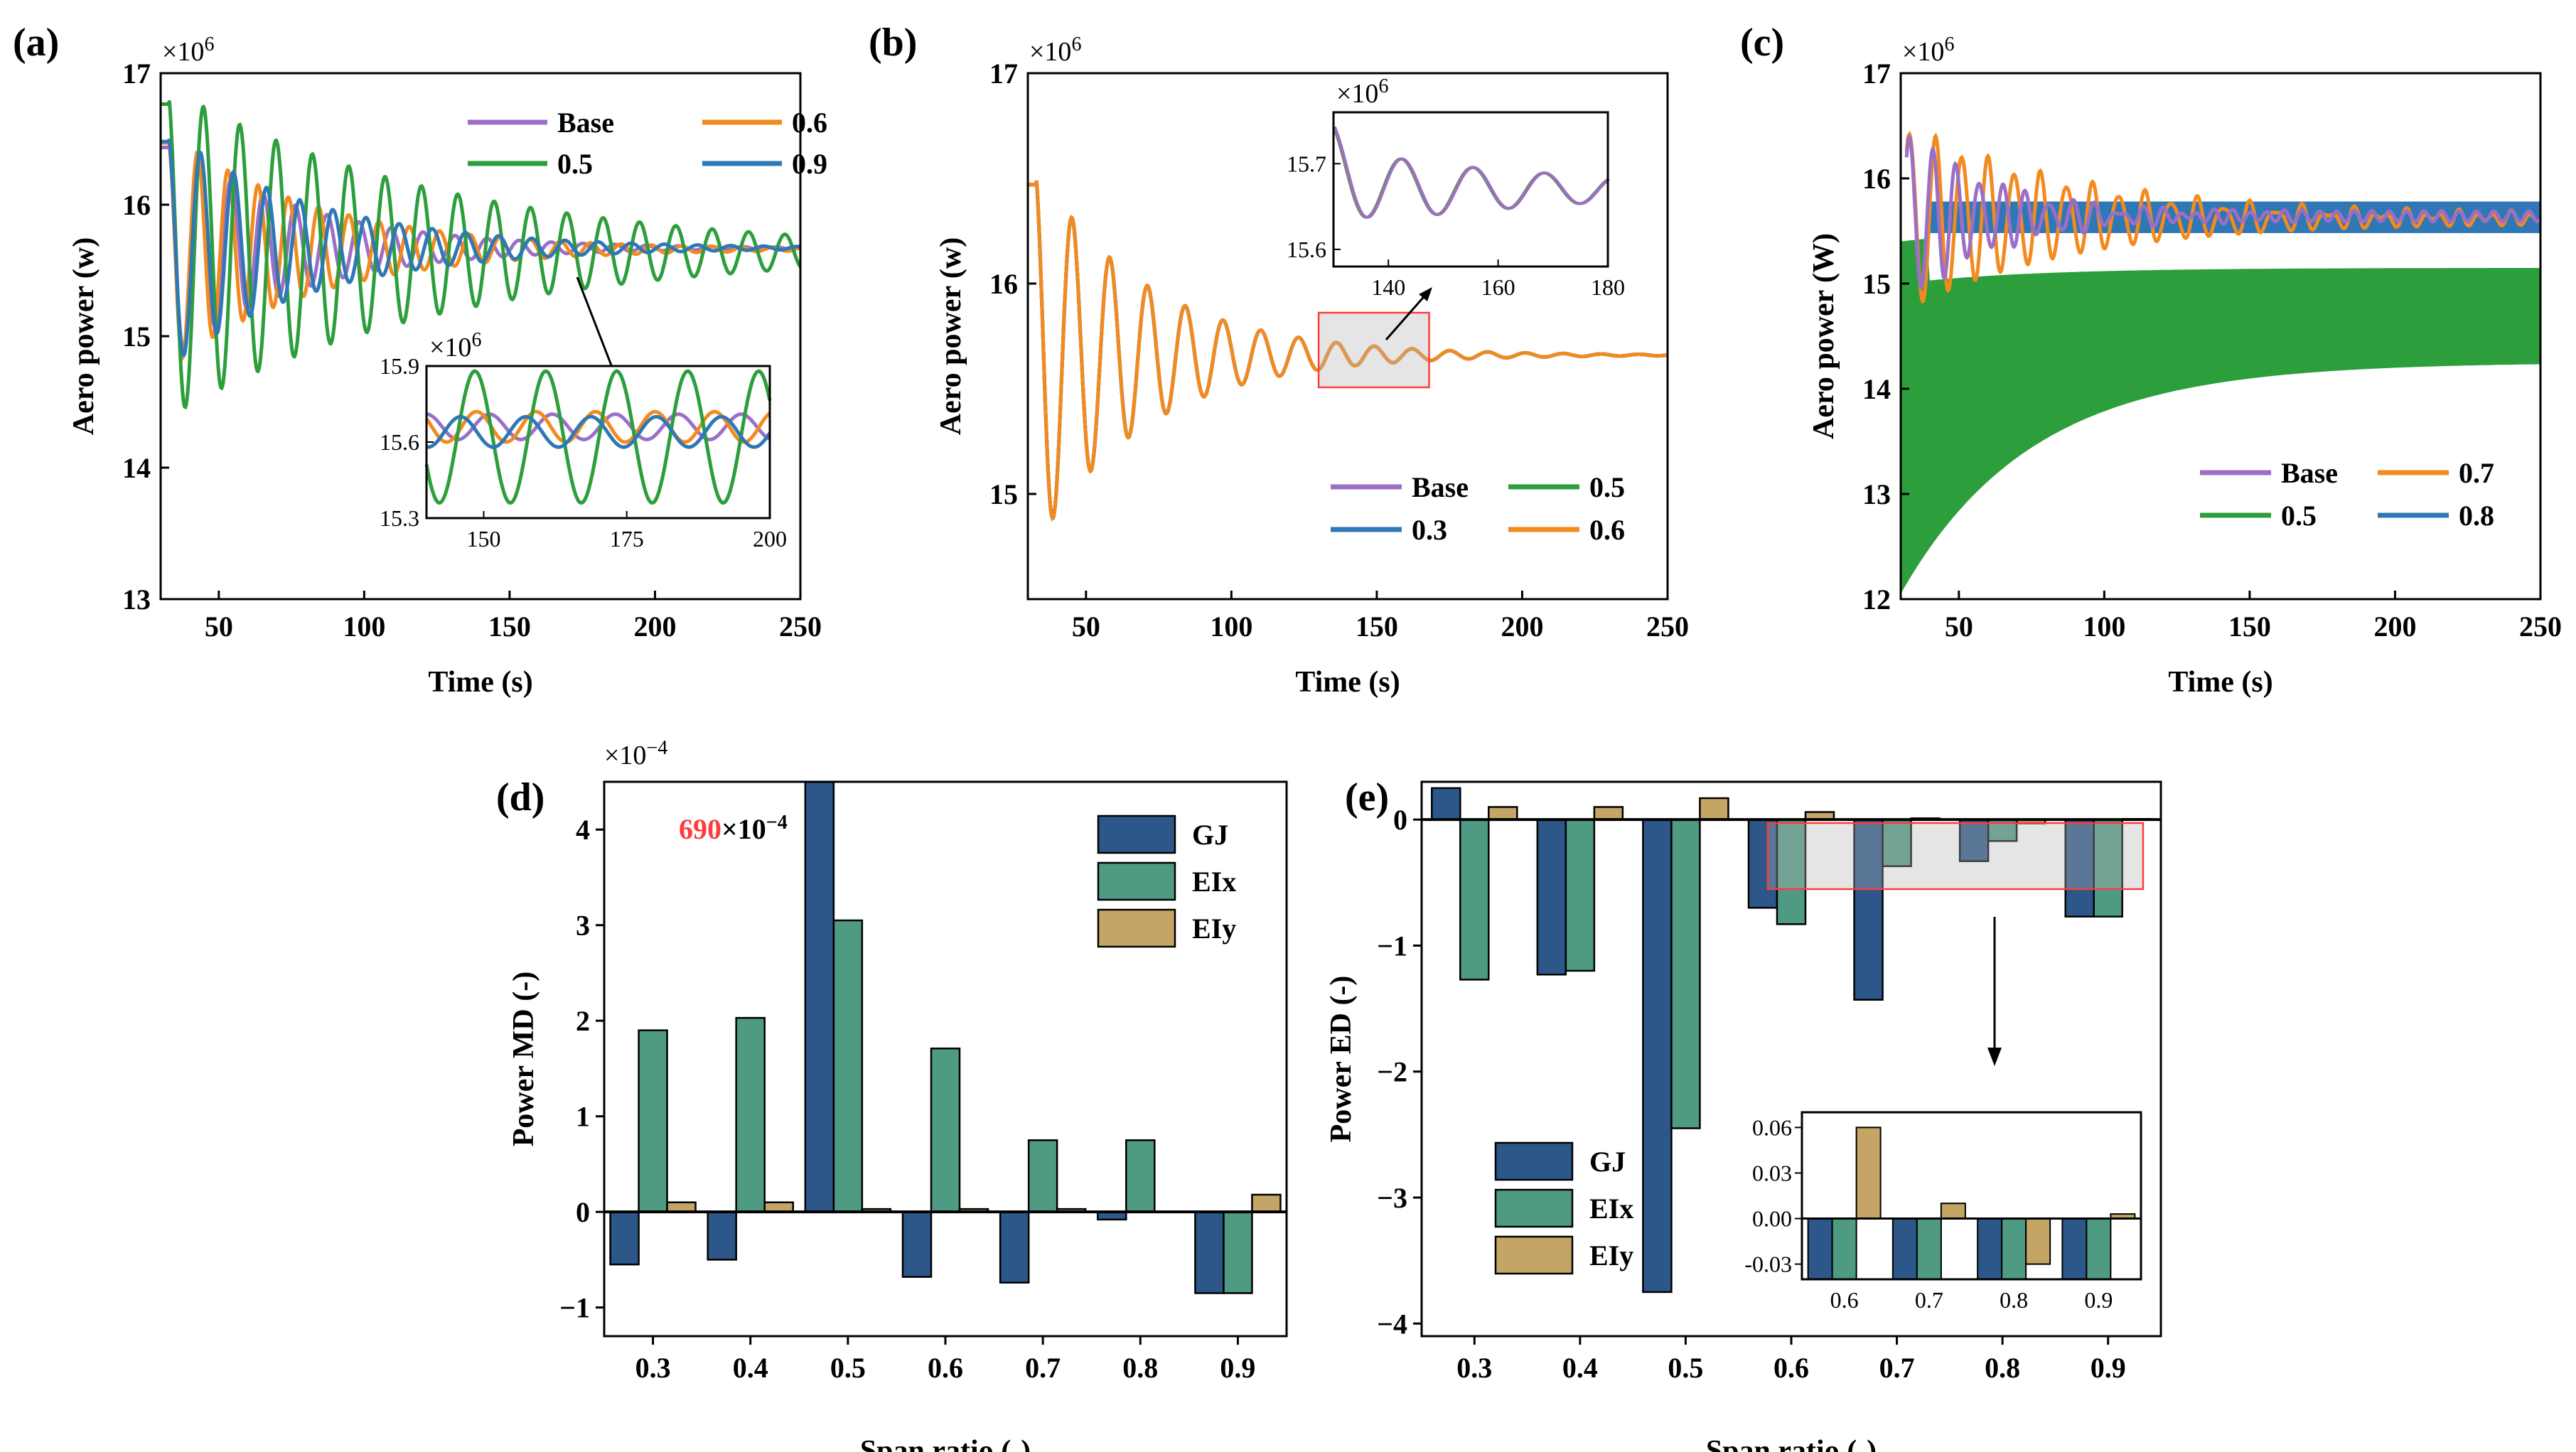 The height and width of the screenshot is (1452, 2576). I want to click on inset-x-tick-label: 0.6, so click(1844, 1300).